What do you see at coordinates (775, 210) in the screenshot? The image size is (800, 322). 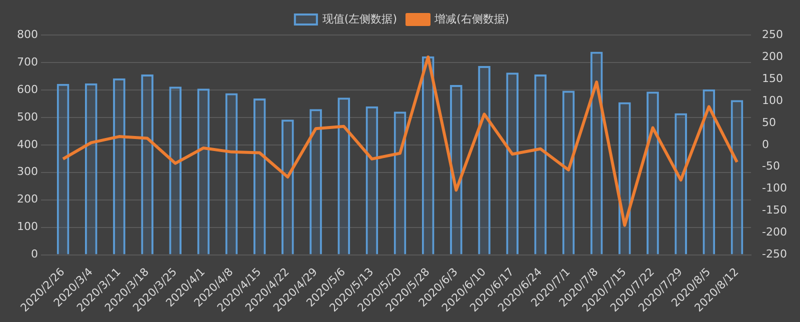 I see `y2-tick-label: -150` at bounding box center [775, 210].